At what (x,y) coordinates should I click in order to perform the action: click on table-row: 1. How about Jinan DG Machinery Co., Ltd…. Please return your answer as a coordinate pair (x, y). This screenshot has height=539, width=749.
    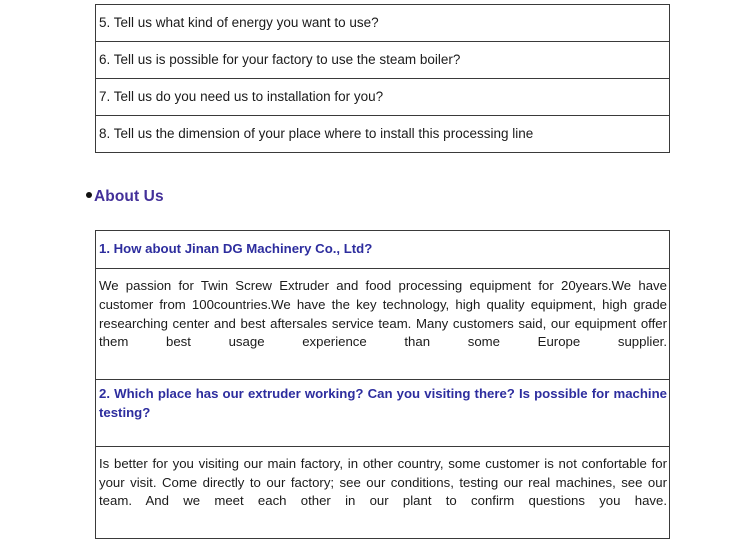
    Looking at the image, I should click on (382, 249).